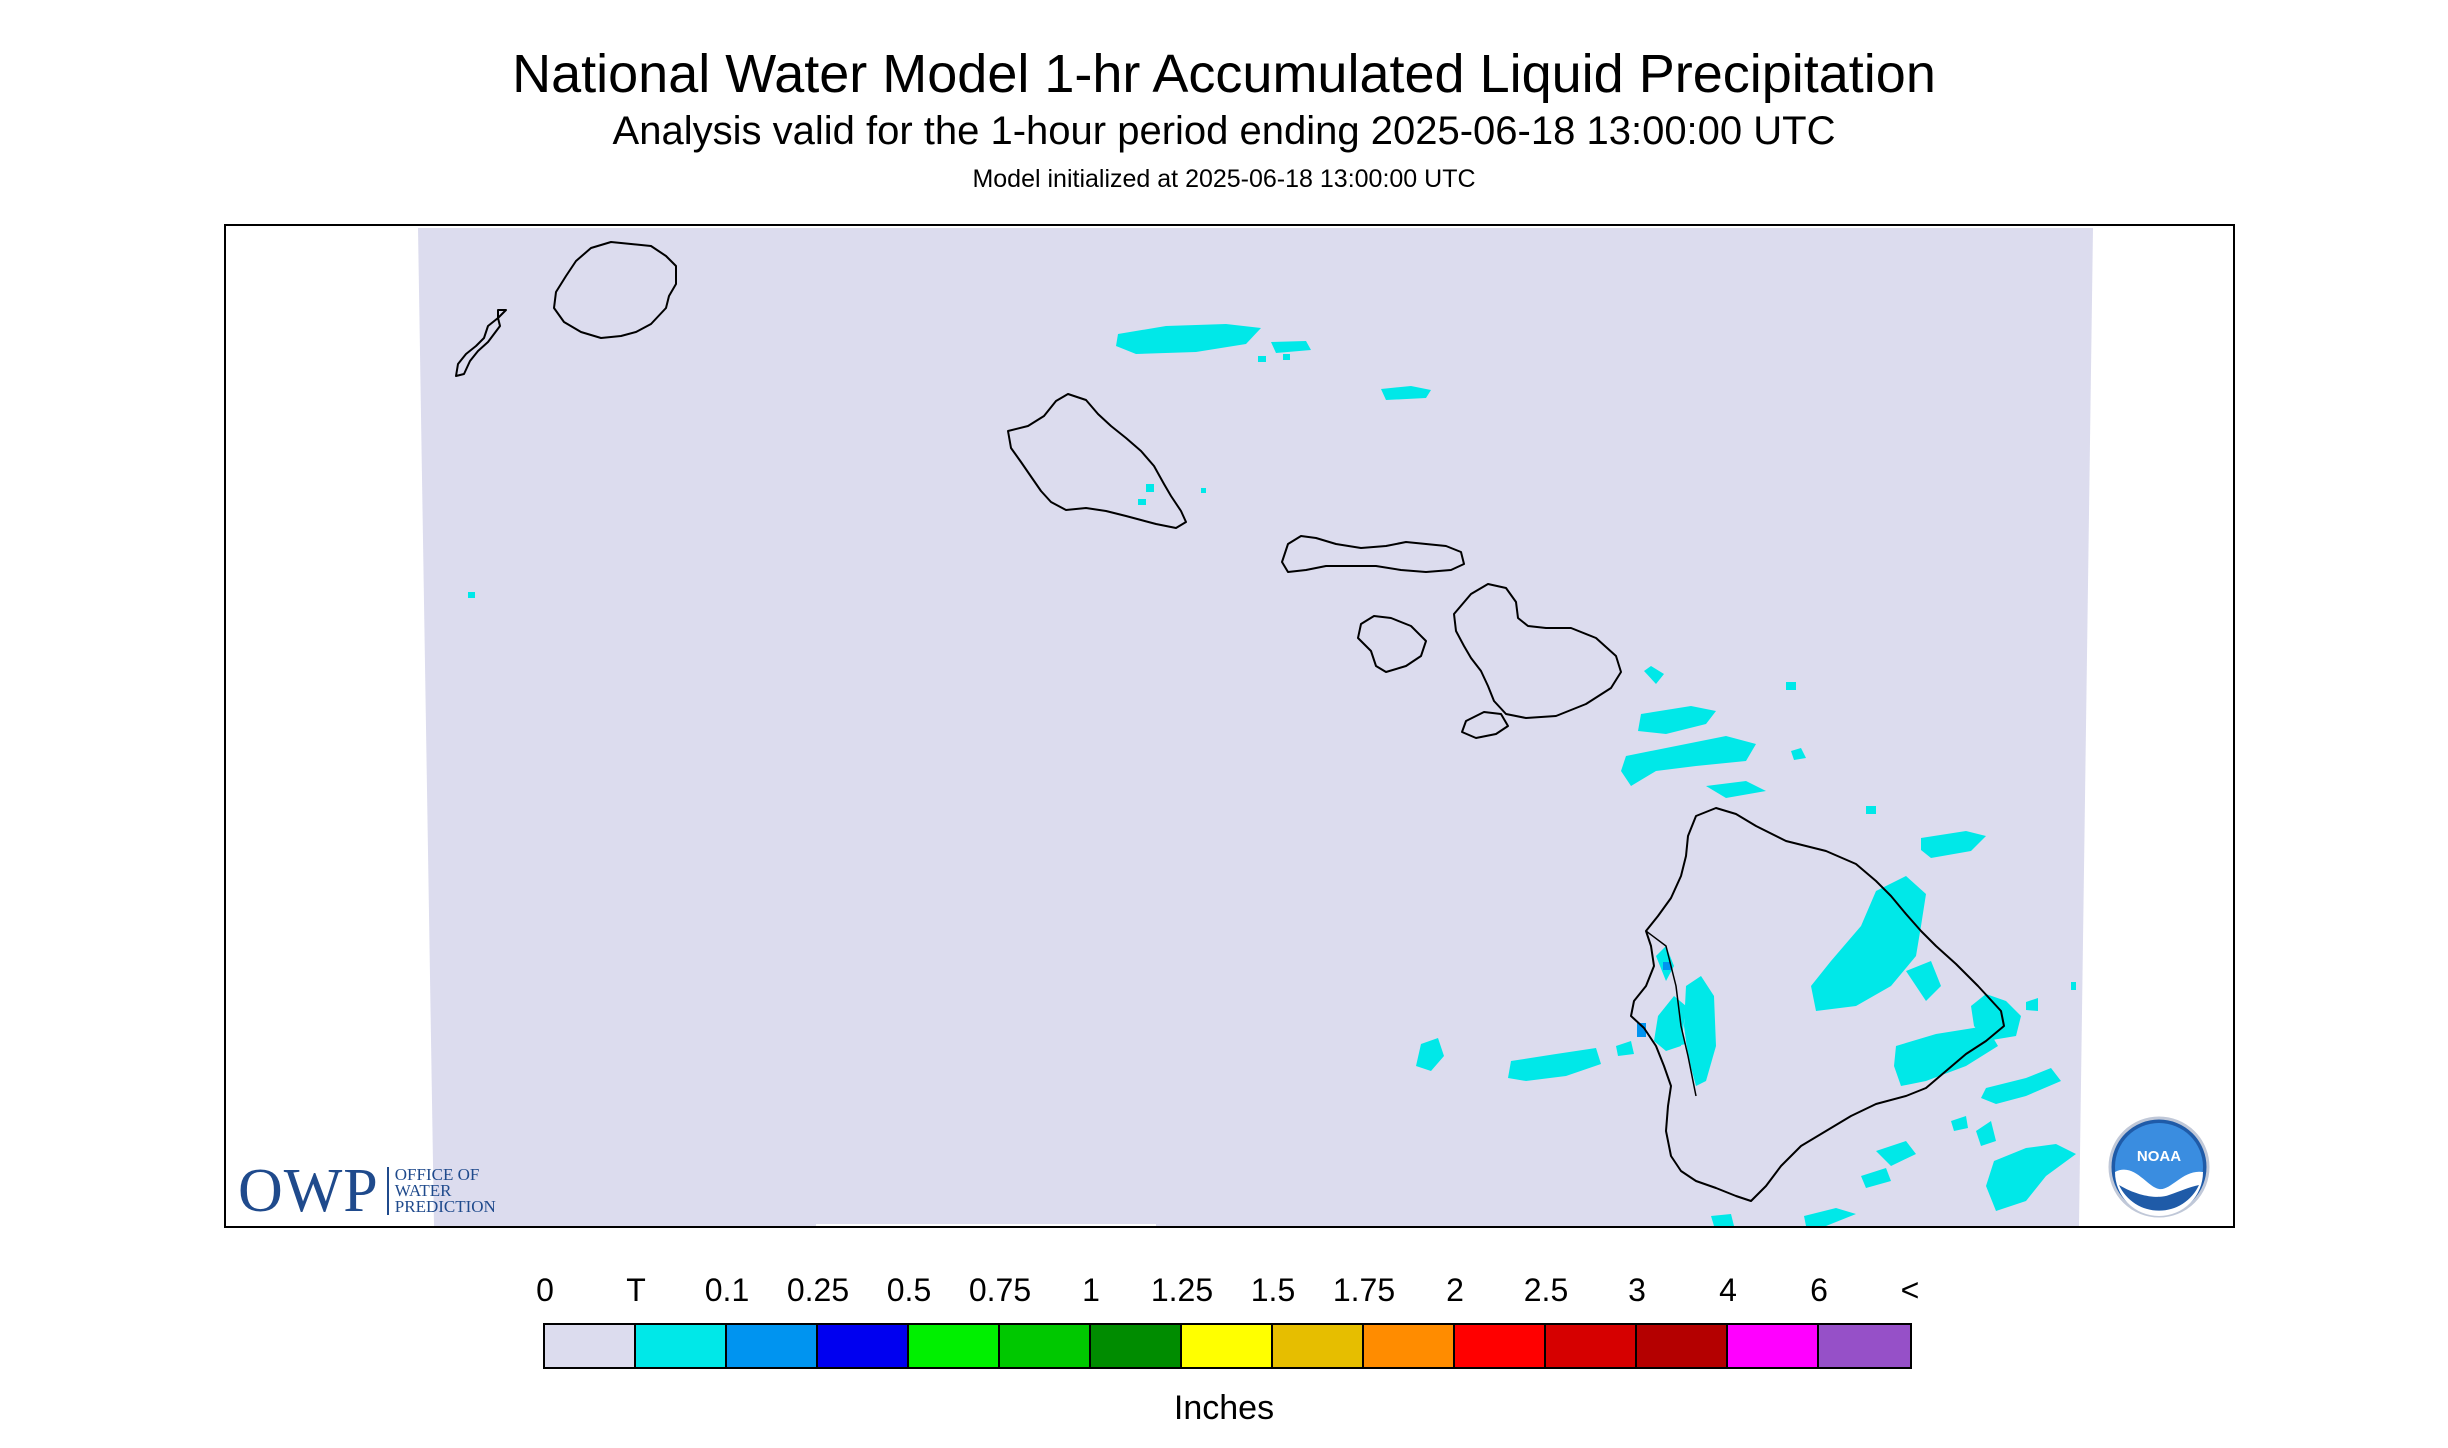 Image resolution: width=2448 pixels, height=1448 pixels. I want to click on island-maui, so click(1537, 651).